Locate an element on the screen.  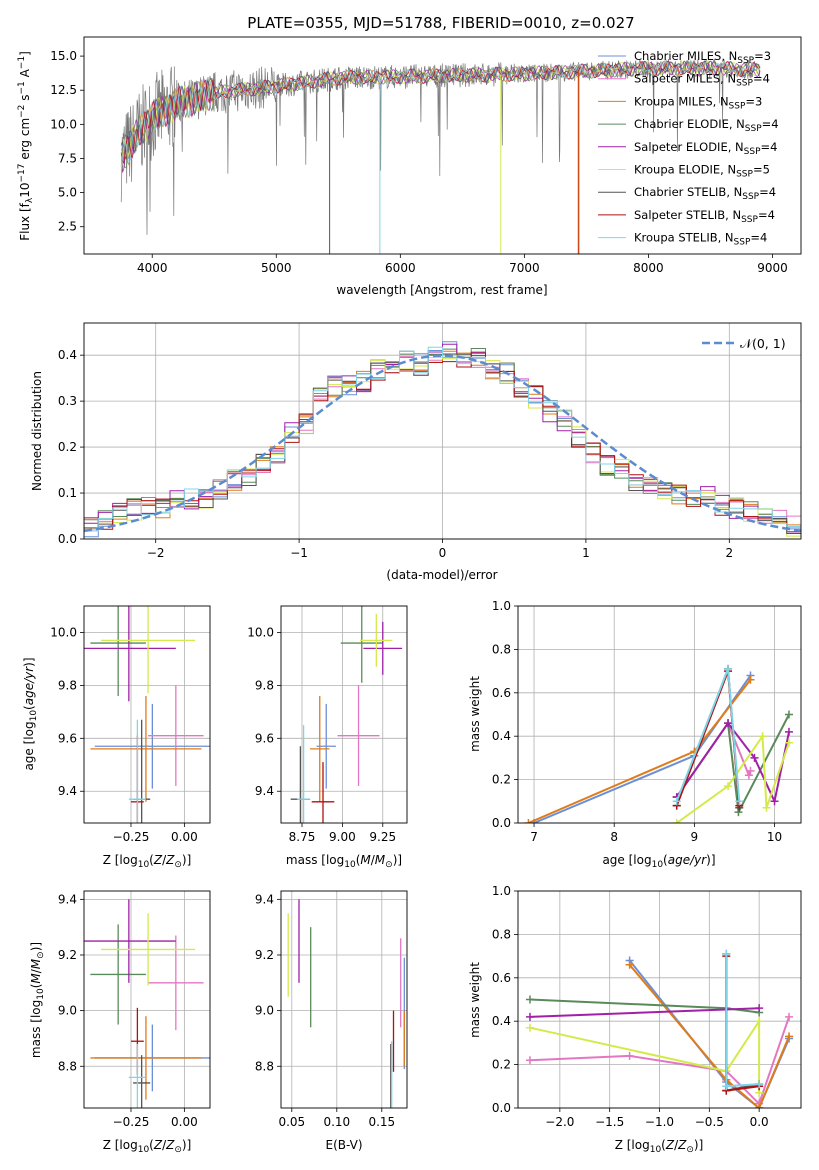
label-part: ( is located at coordinates (665, 860).